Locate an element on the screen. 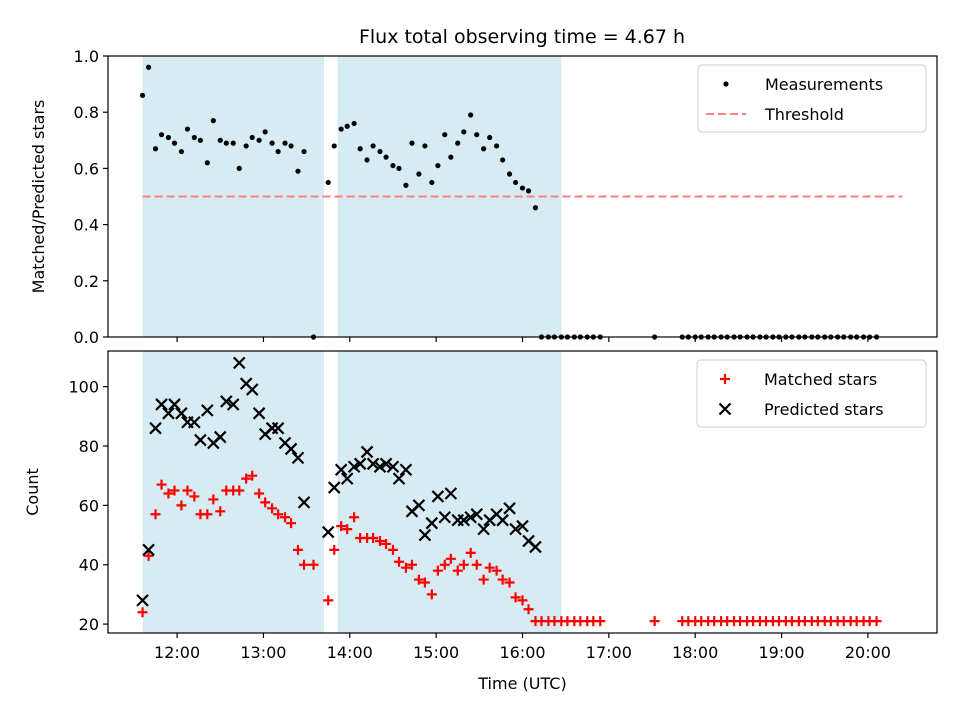  y-axis-label: Matched/Predicted stars is located at coordinates (38, 197).